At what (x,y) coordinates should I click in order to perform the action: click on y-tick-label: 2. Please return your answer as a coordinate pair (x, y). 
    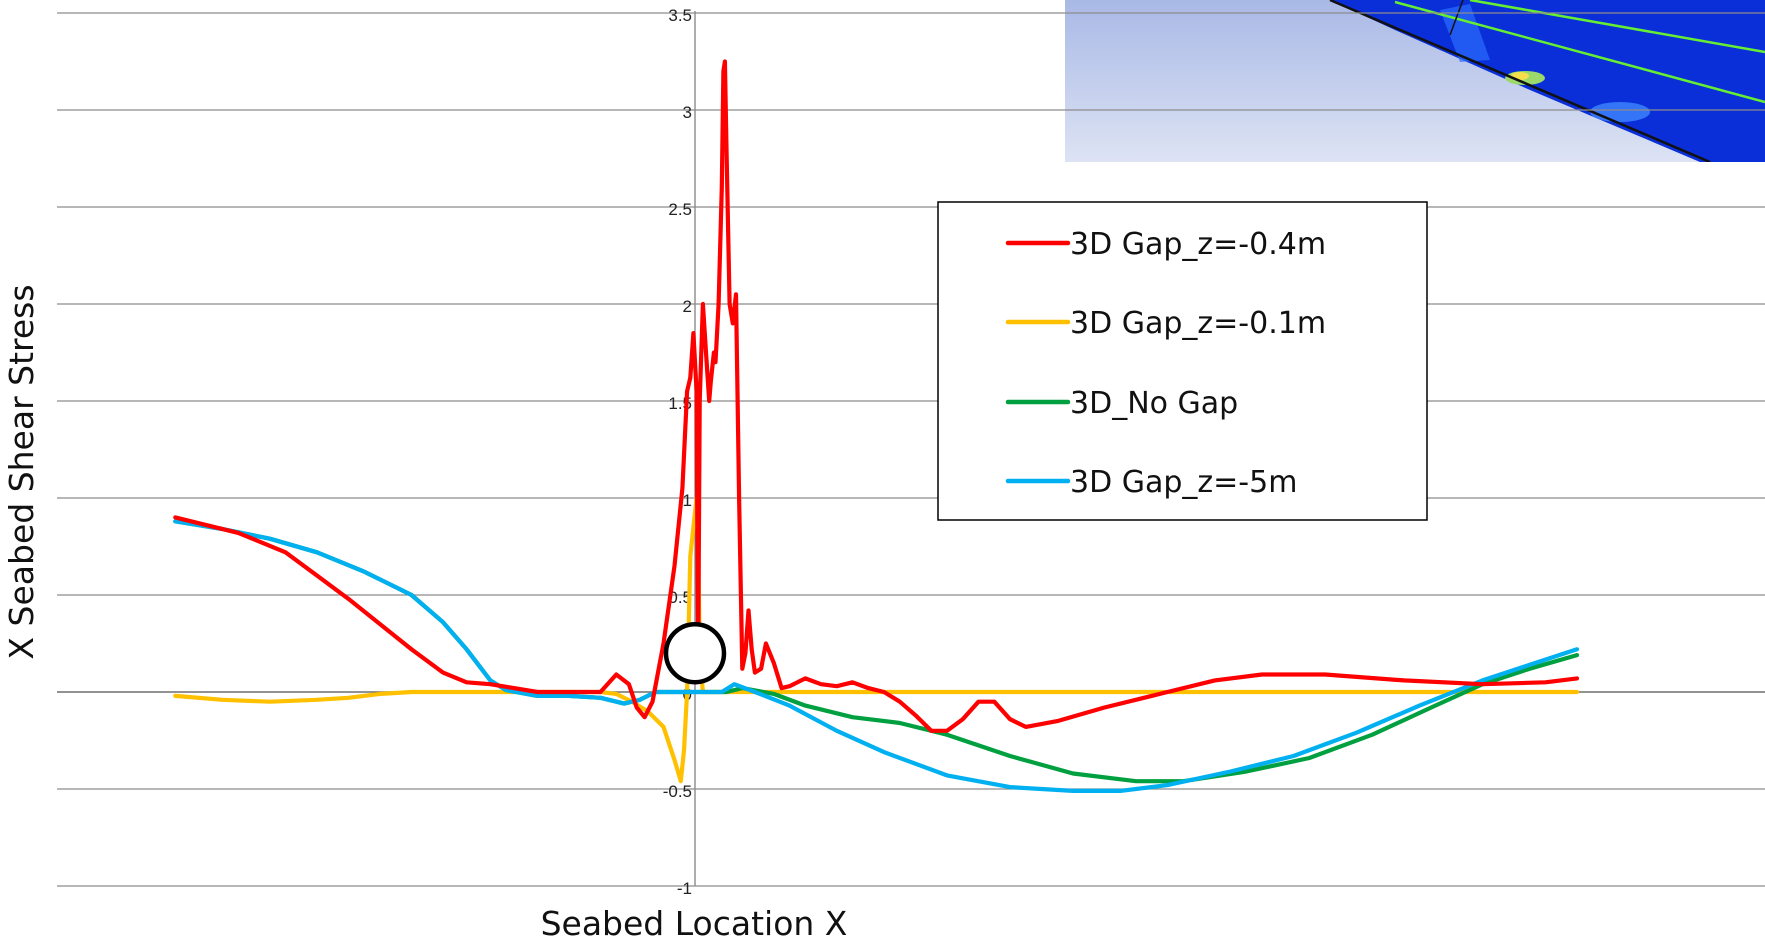
    Looking at the image, I should click on (687, 306).